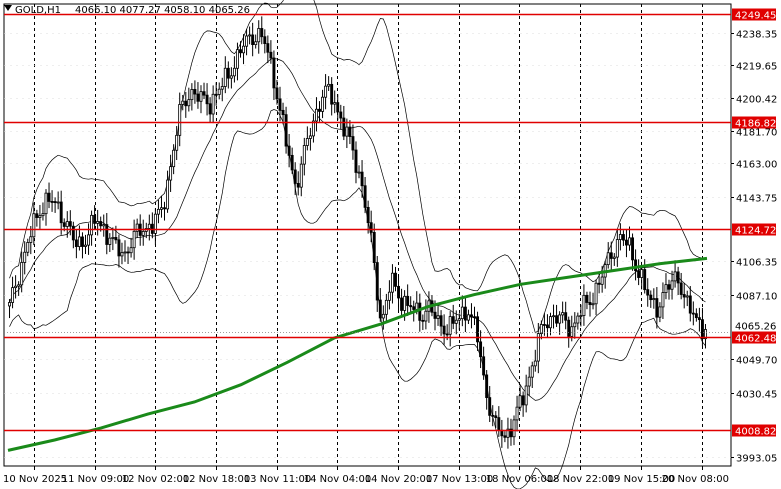  Describe the element at coordinates (8, 8) in the screenshot. I see `header-triangle-icon` at that location.